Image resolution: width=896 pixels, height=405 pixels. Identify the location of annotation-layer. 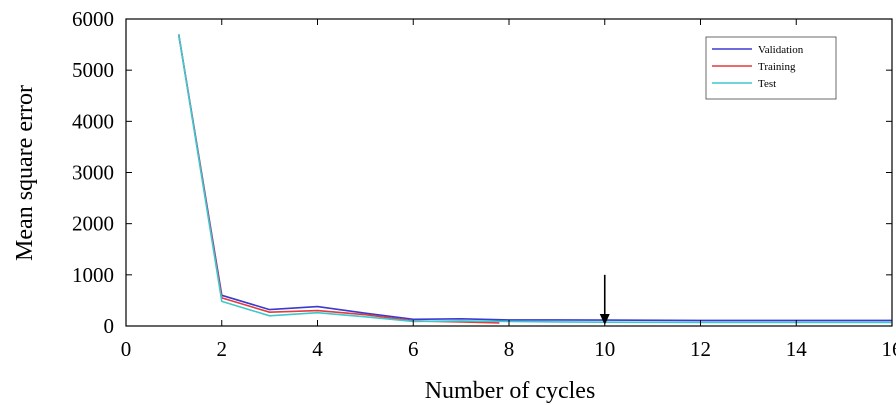
(604, 299).